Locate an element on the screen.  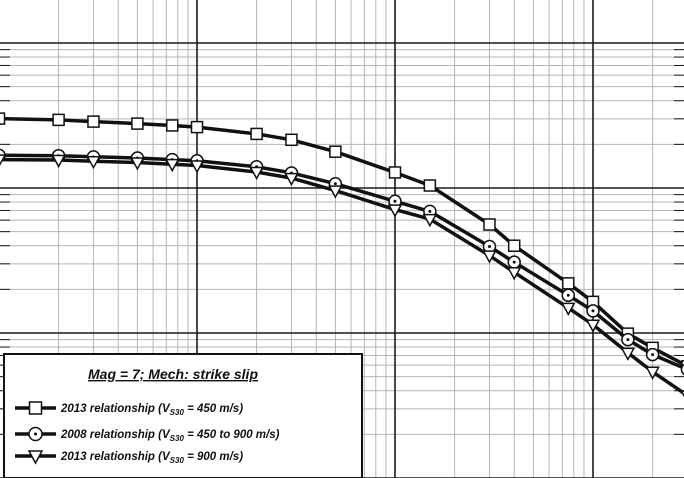
legend-label: 2013 relationship (VS30 = 450 m/s) is located at coordinates (151, 410).